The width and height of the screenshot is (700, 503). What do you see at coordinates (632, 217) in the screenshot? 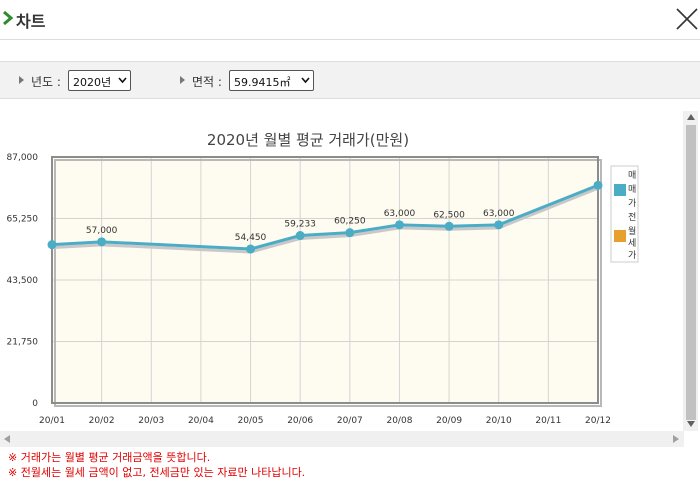
I see `legend-label-rent-1: 전` at bounding box center [632, 217].